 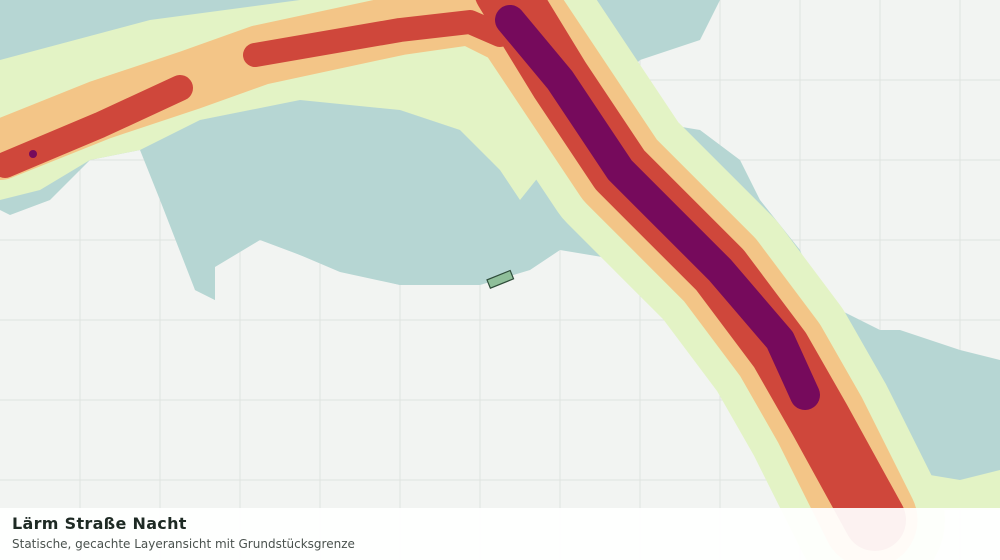 I want to click on layer-title: Lärm Straße Nacht, so click(x=99, y=523).